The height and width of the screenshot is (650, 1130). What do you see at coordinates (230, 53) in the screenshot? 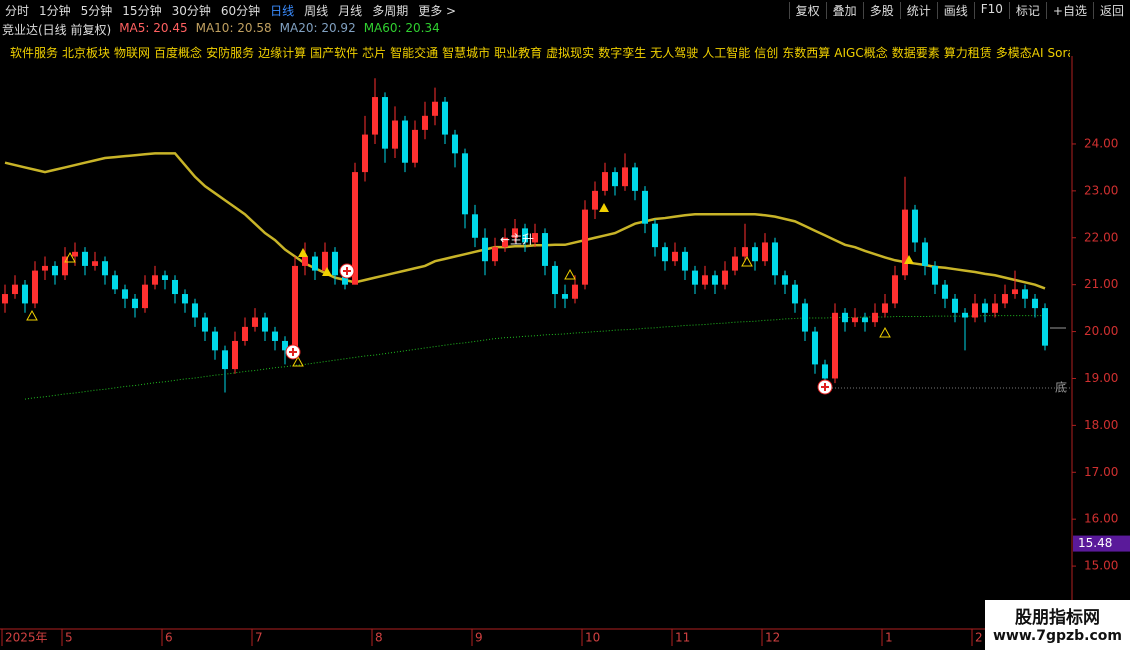
I see `concept-tag: 安防服务` at bounding box center [230, 53].